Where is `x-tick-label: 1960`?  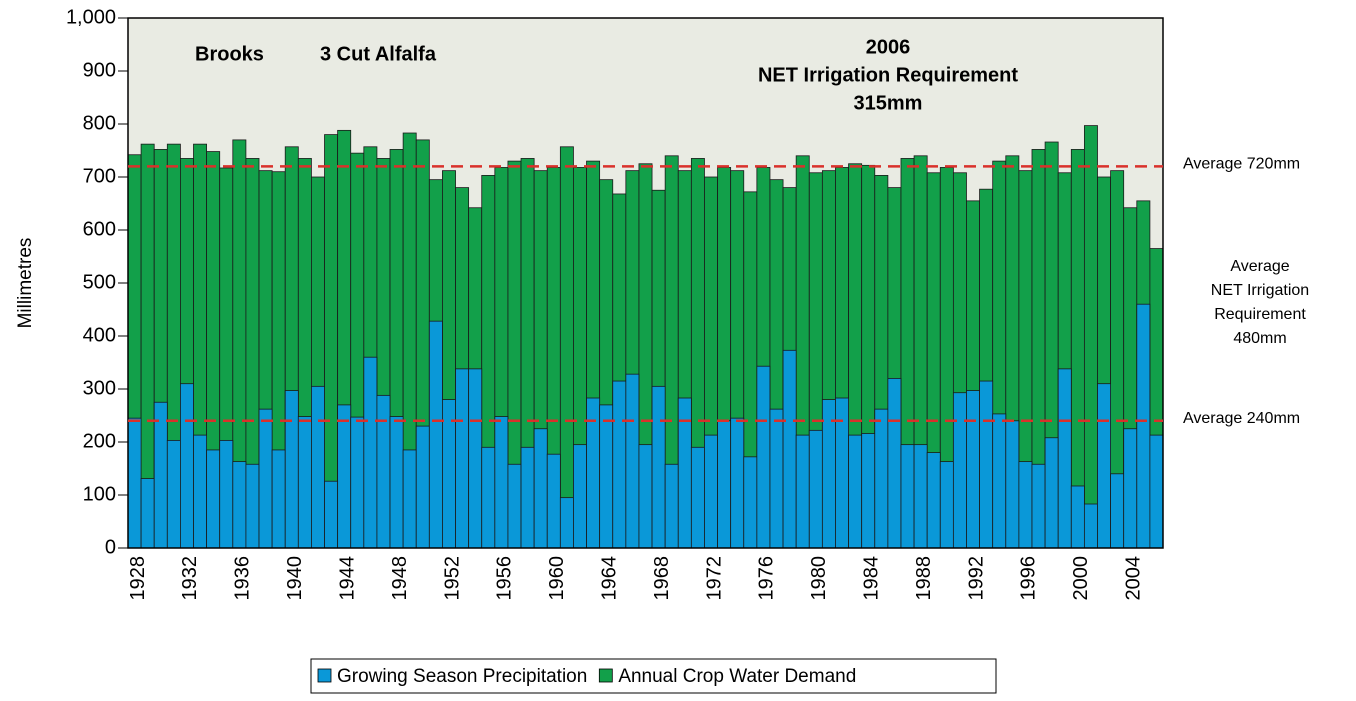
x-tick-label: 1960 is located at coordinates (557, 578).